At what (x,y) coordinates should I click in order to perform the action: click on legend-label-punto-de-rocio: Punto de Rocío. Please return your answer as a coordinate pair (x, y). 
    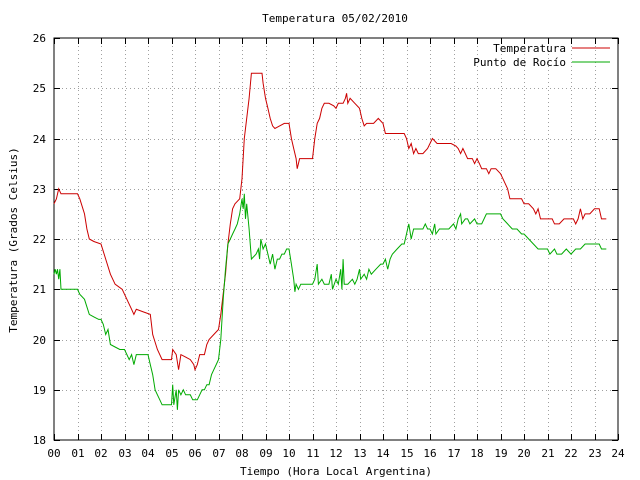
    Looking at the image, I should click on (519, 62).